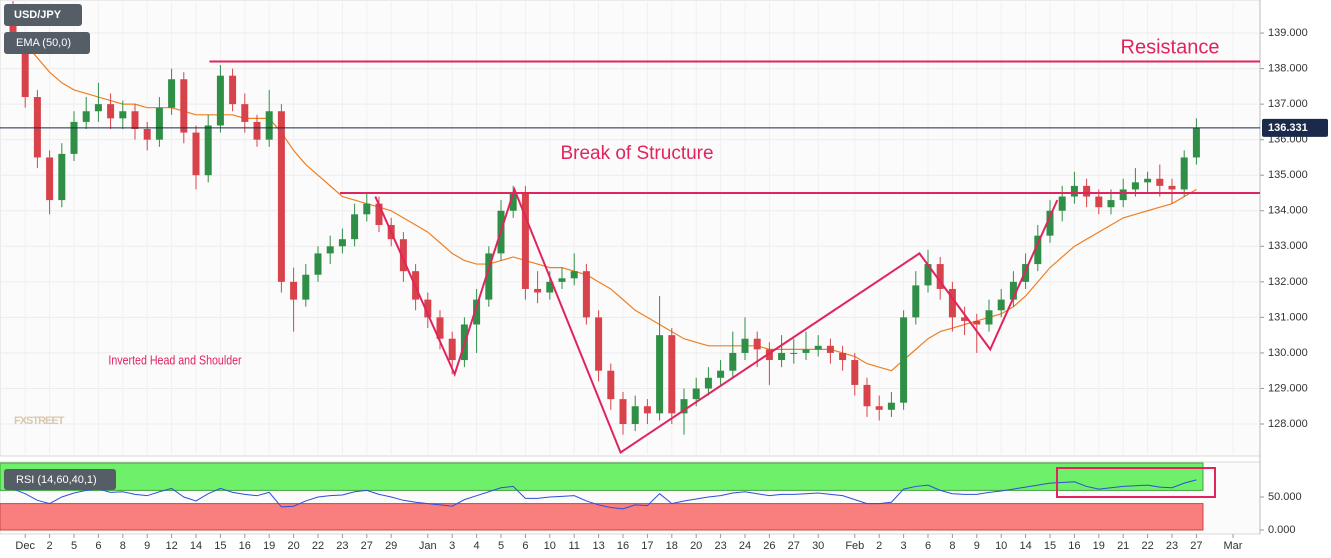 Image resolution: width=1331 pixels, height=558 pixels. I want to click on pattern-label: Inverted Head and Shoulder, so click(174, 359).